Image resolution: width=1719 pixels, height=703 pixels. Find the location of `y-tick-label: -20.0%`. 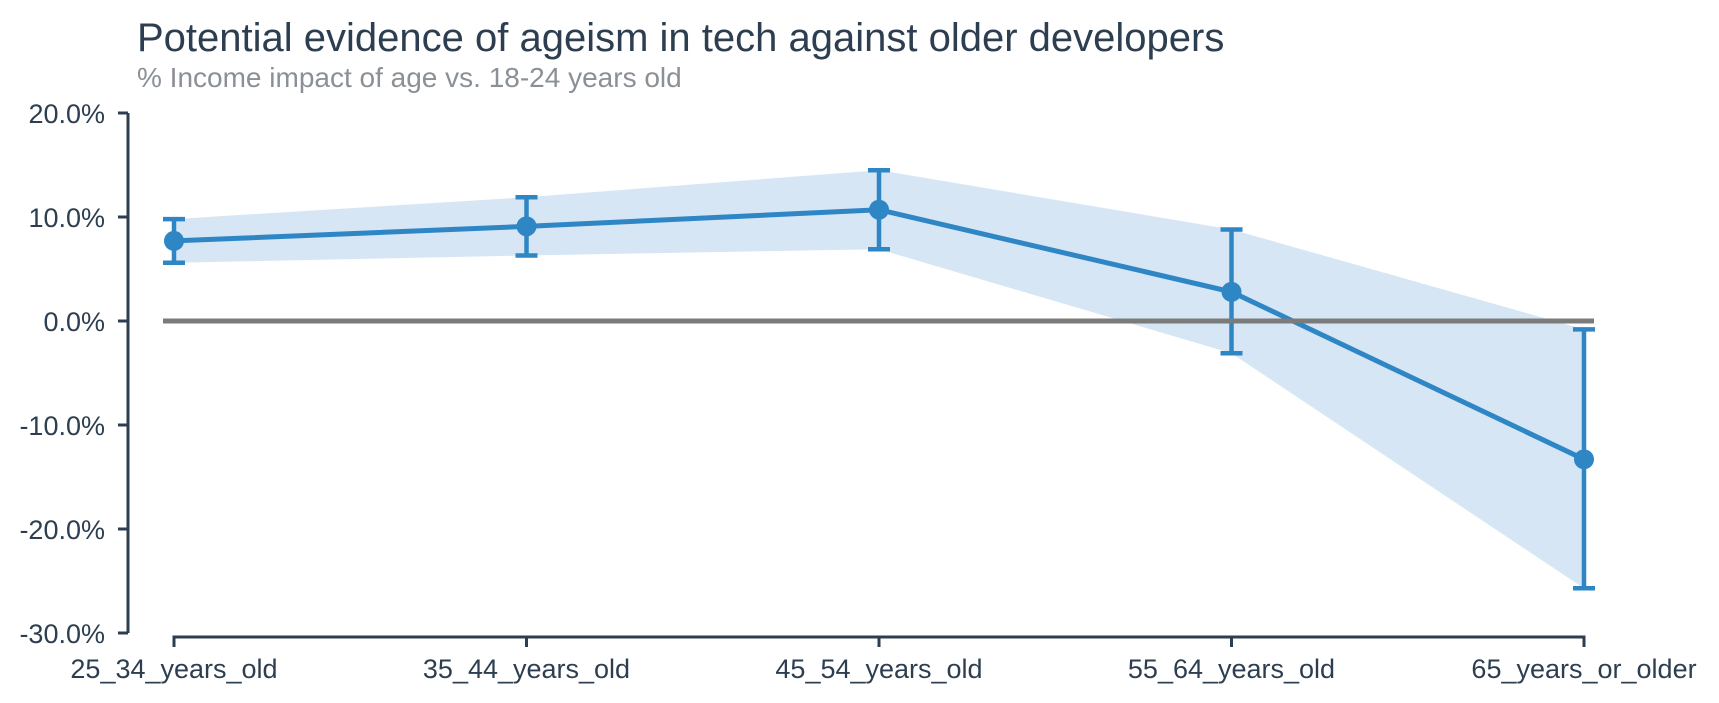

y-tick-label: -20.0% is located at coordinates (62, 530).